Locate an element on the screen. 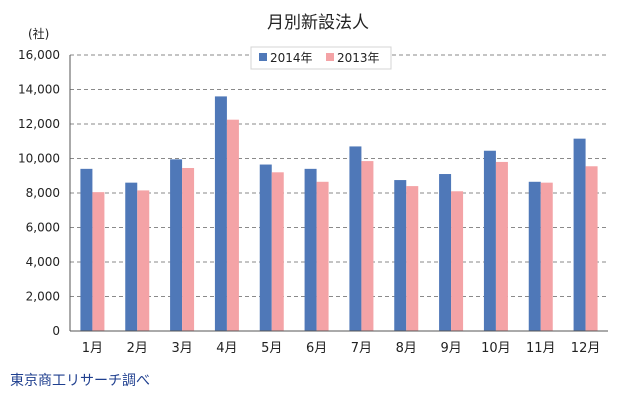 Image resolution: width=640 pixels, height=404 pixels. y-axis-unit-label: (社) is located at coordinates (38, 33).